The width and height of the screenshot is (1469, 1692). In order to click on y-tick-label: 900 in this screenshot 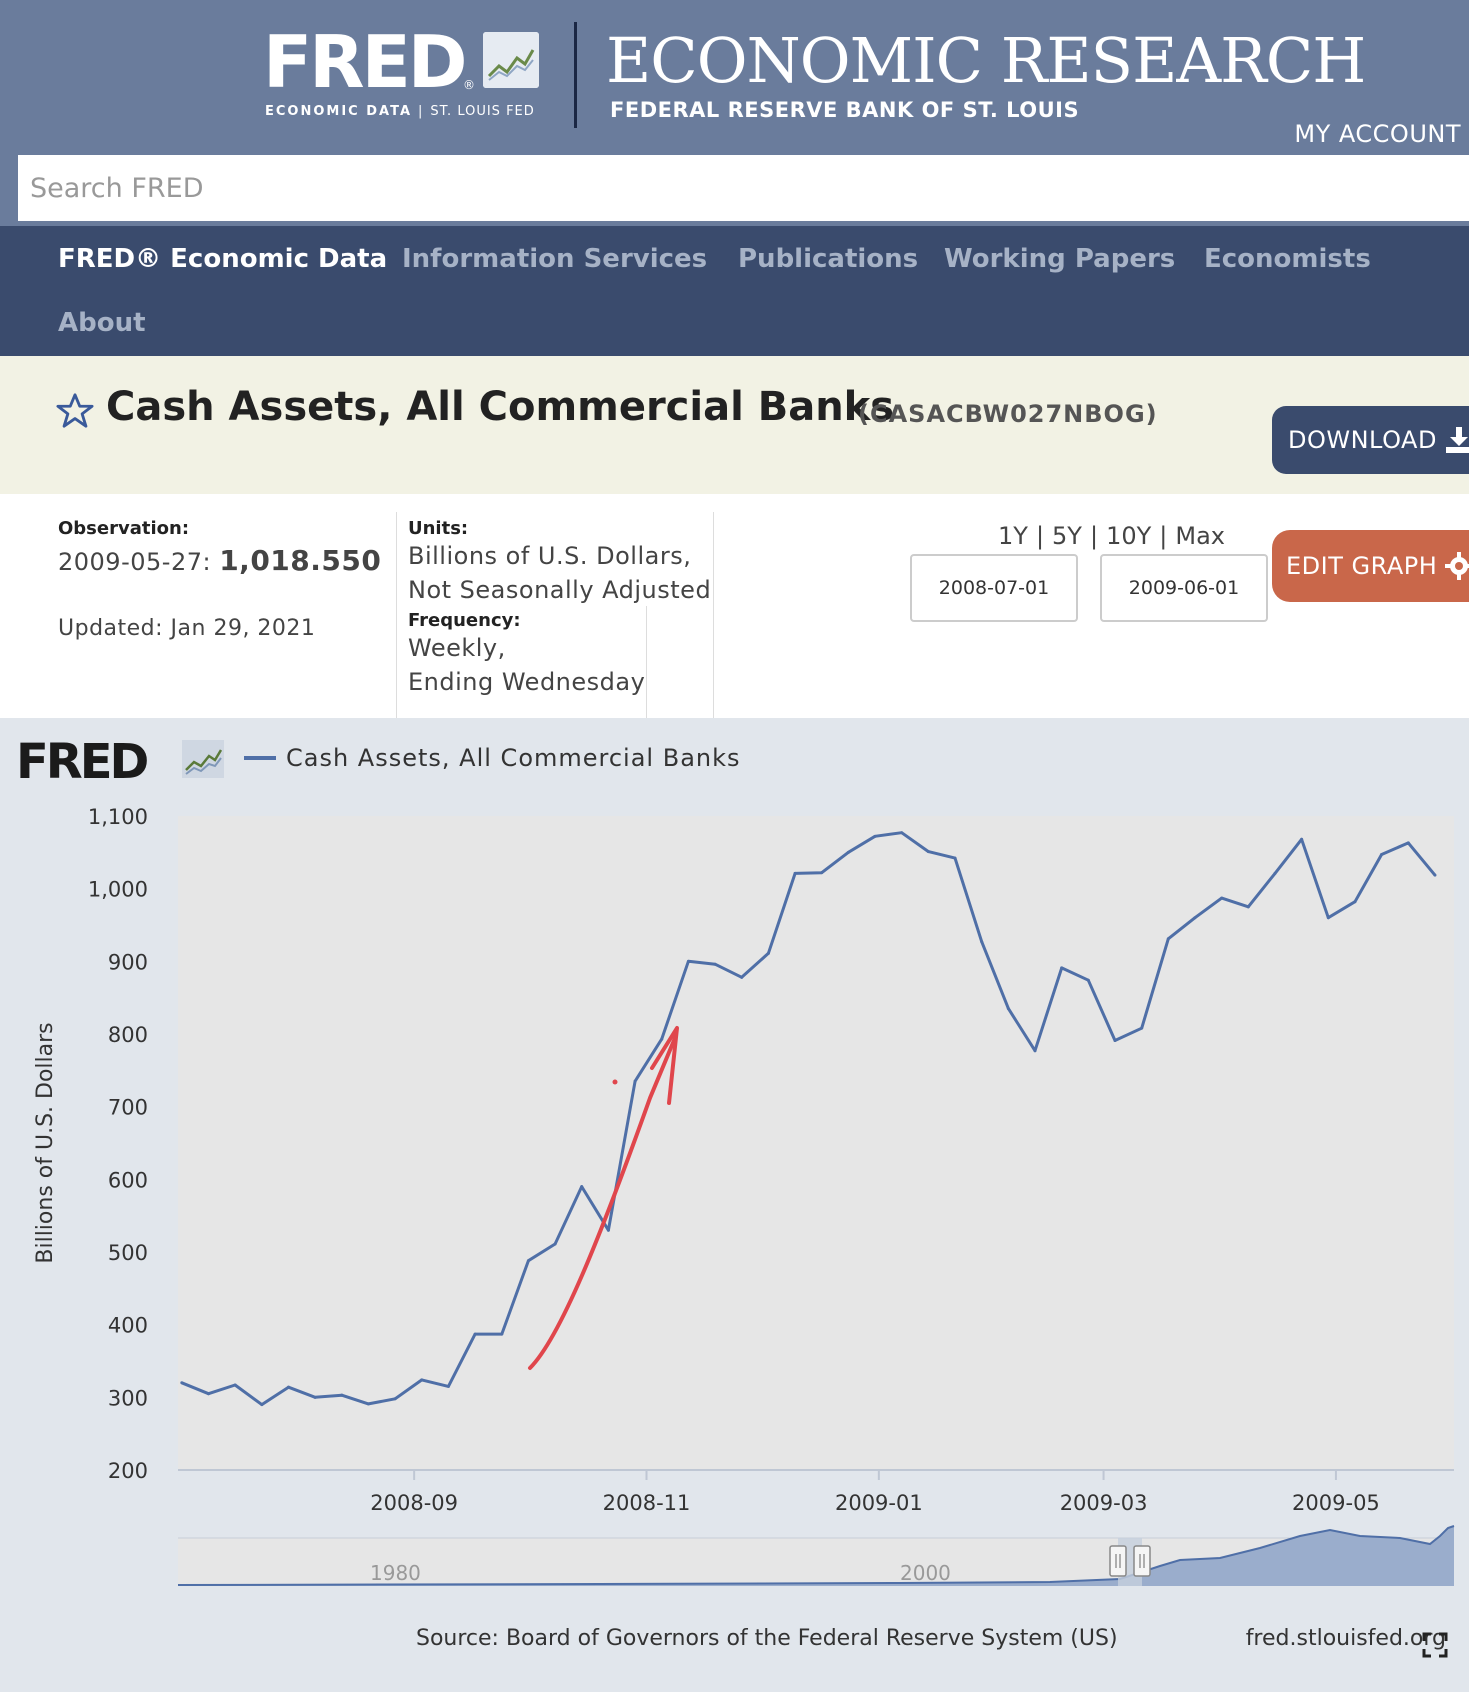, I will do `click(128, 962)`.